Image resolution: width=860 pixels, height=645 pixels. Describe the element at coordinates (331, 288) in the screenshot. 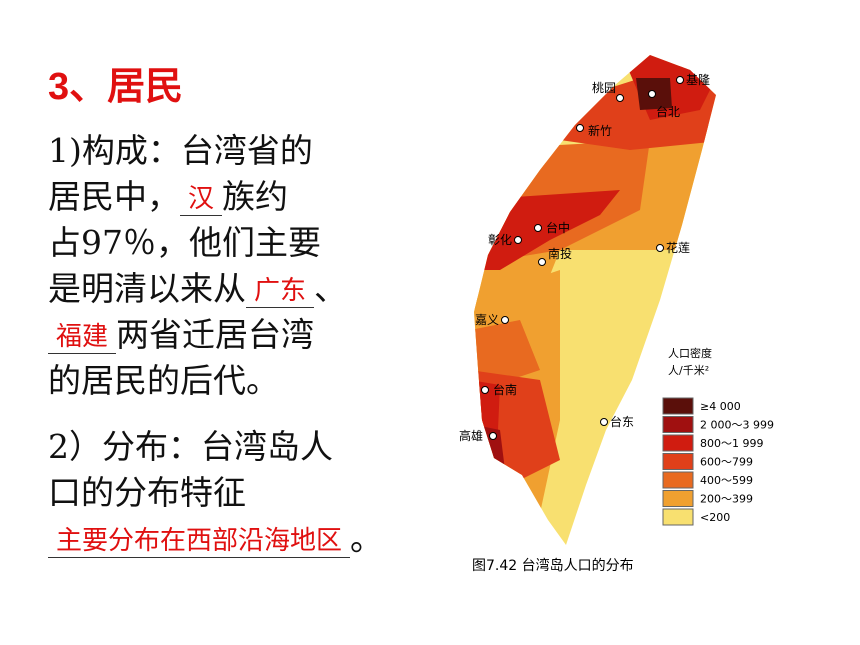

I see `text-segment: 、` at that location.